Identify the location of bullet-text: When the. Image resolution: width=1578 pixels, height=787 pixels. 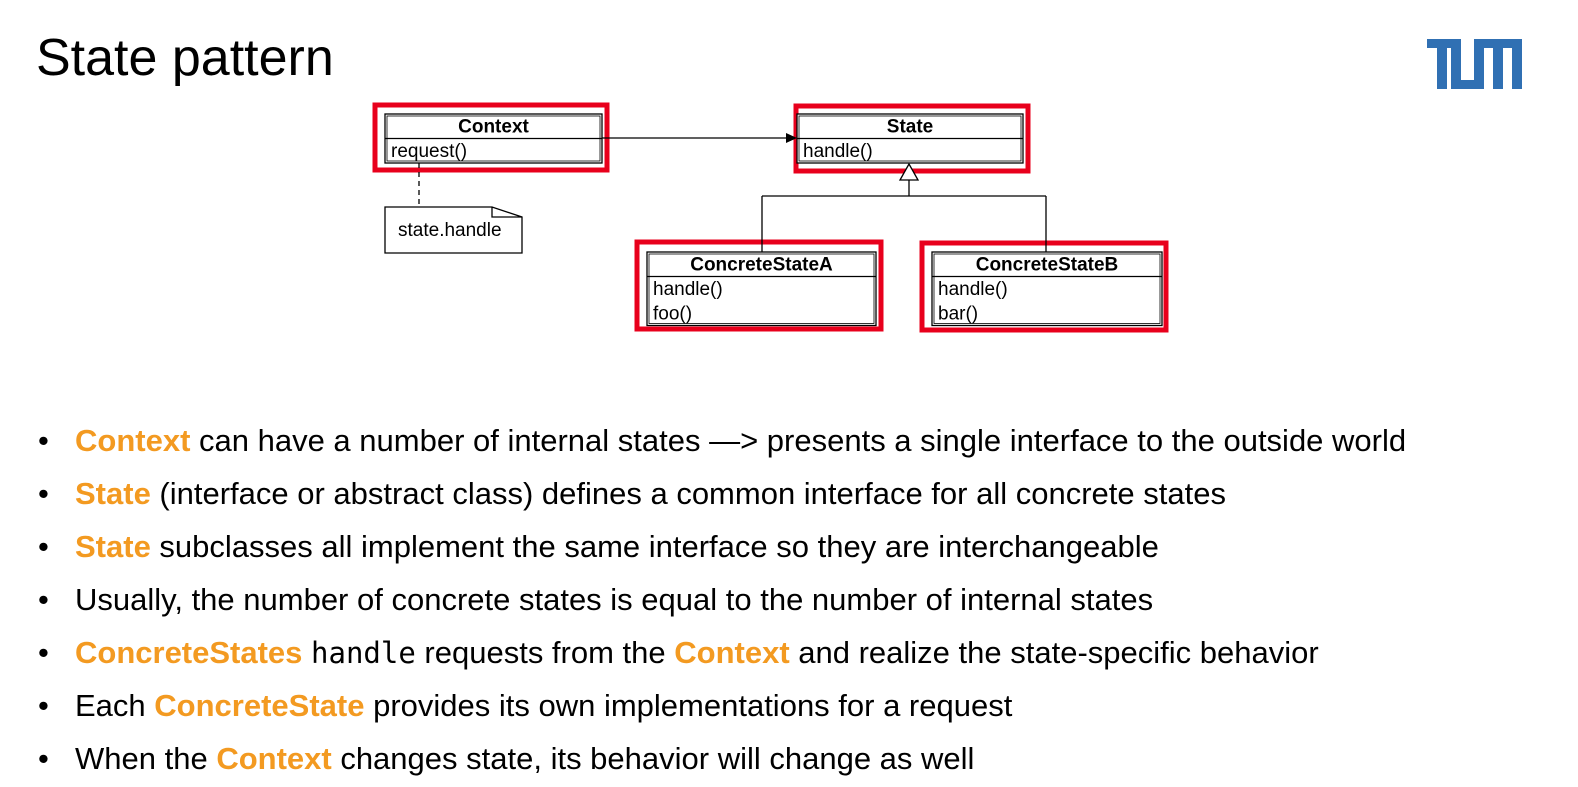
(146, 758).